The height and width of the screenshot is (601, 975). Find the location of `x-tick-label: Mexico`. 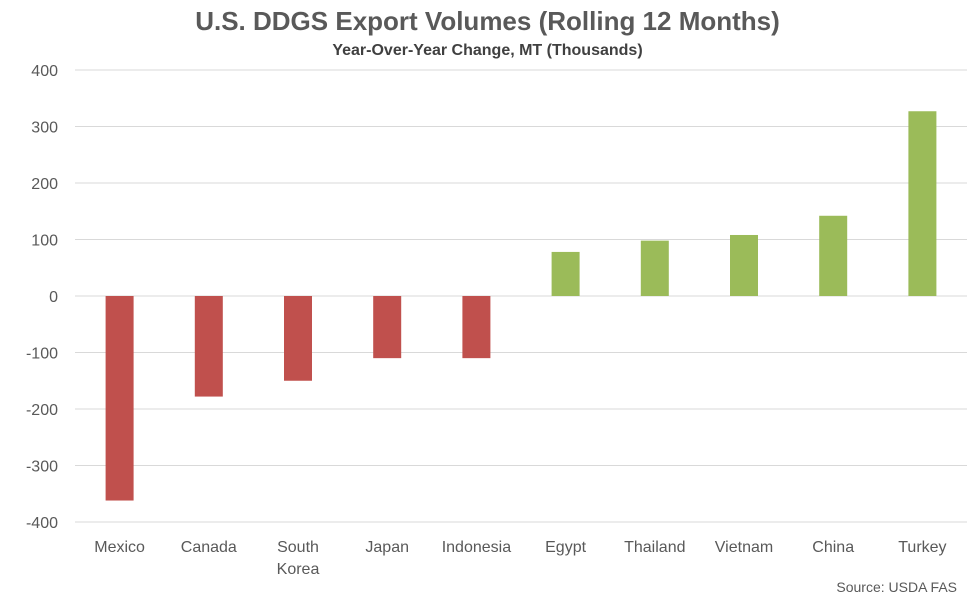

x-tick-label: Mexico is located at coordinates (119, 547).